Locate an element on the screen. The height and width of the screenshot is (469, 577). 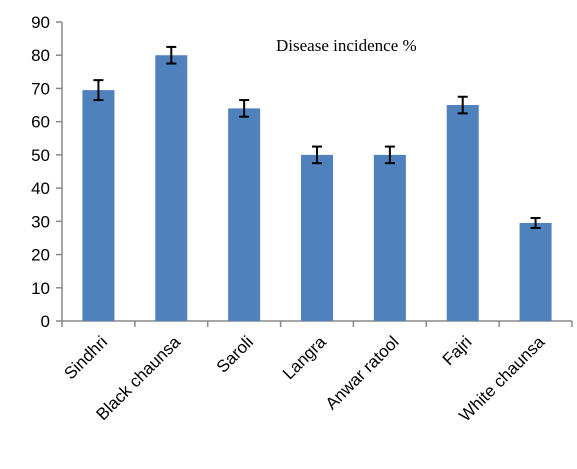
y-tick-label: 90 is located at coordinates (40, 22).